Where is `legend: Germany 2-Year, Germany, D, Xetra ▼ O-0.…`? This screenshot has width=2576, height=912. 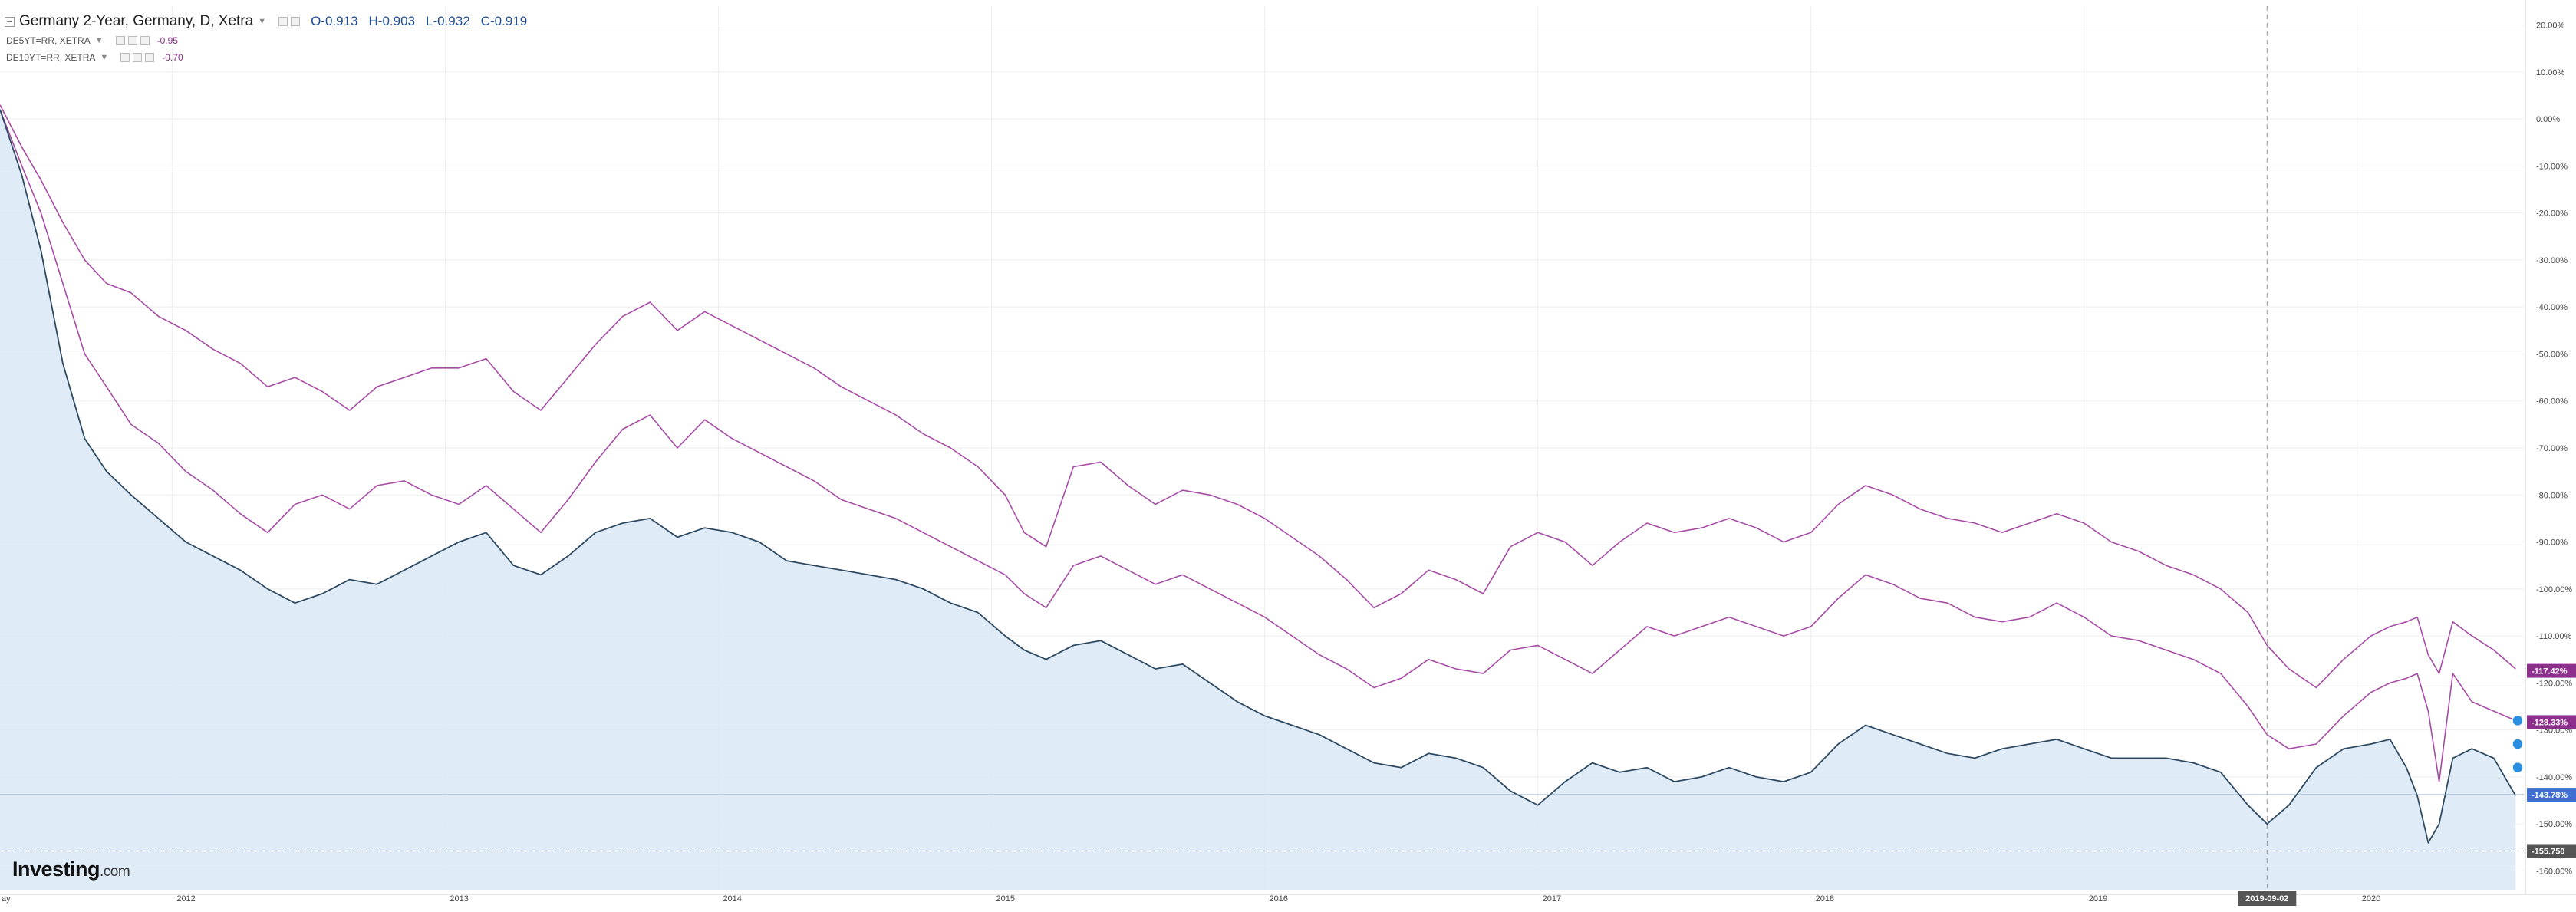
legend: Germany 2-Year, Germany, D, Xetra ▼ O-0.… is located at coordinates (266, 38).